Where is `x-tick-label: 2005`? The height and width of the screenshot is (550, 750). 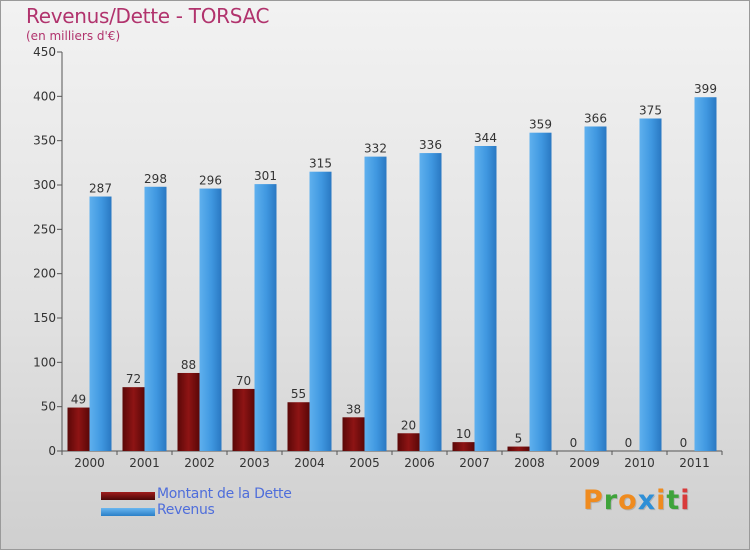
x-tick-label: 2005 is located at coordinates (364, 463).